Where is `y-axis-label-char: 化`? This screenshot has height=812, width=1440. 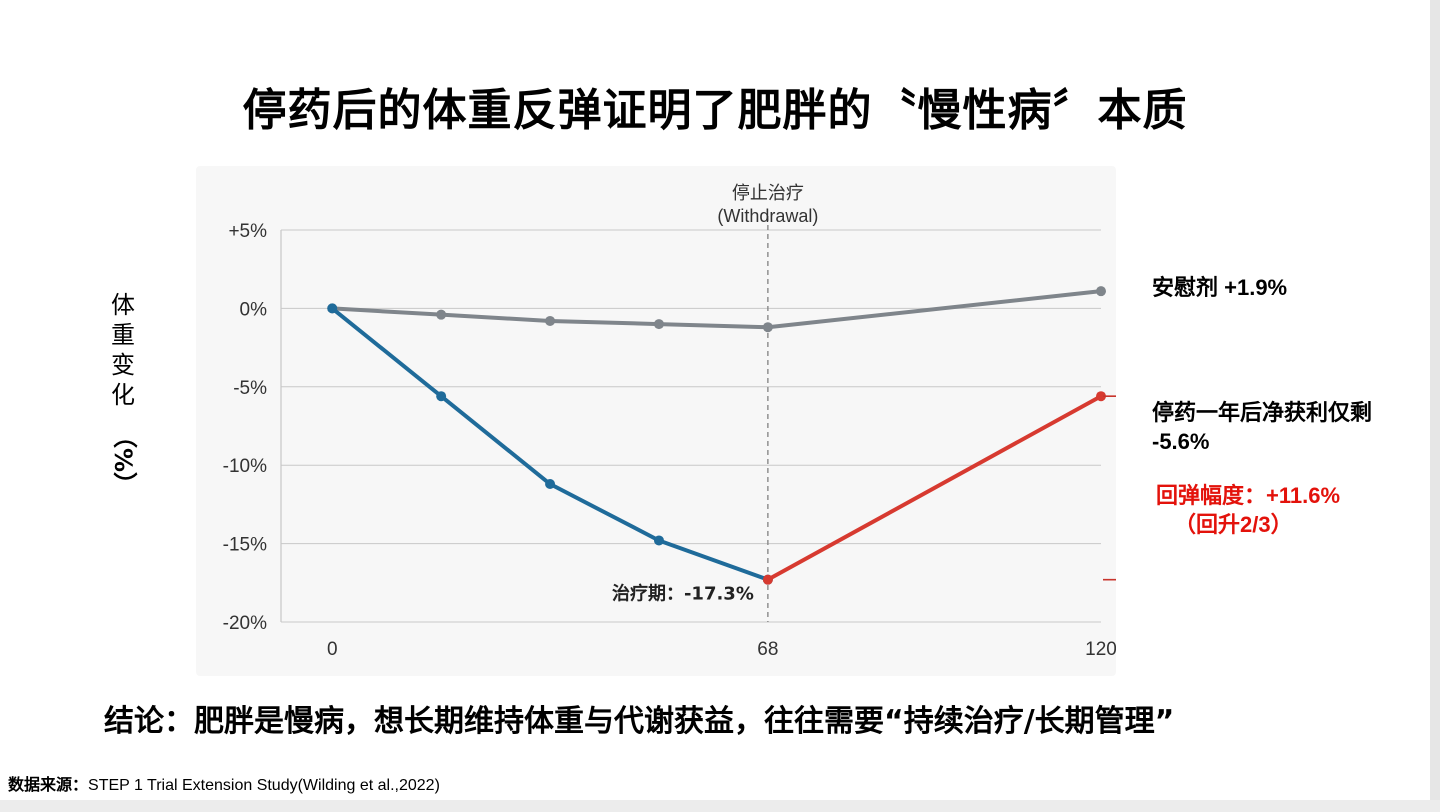 y-axis-label-char: 化 is located at coordinates (123, 395).